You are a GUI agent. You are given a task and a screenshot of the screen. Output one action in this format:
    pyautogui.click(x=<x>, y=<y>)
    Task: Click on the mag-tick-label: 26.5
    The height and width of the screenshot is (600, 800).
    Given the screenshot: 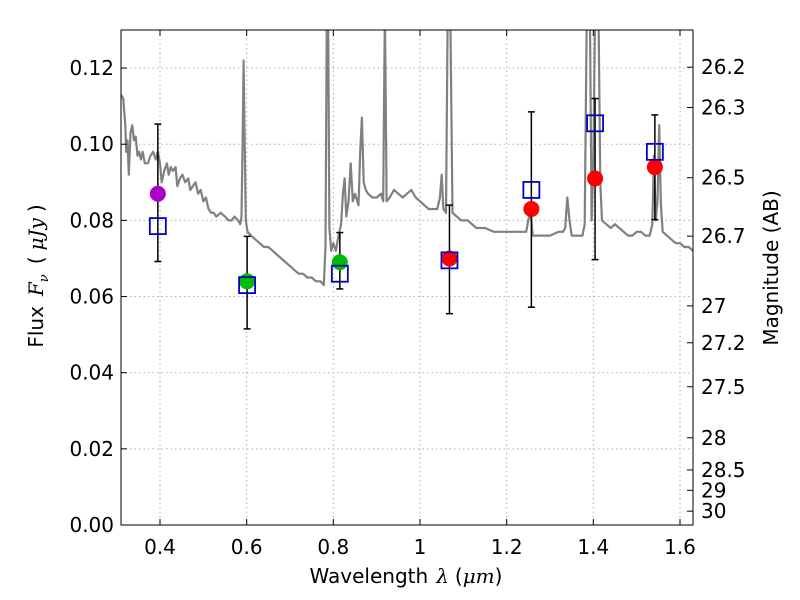 What is the action you would take?
    pyautogui.click(x=723, y=178)
    